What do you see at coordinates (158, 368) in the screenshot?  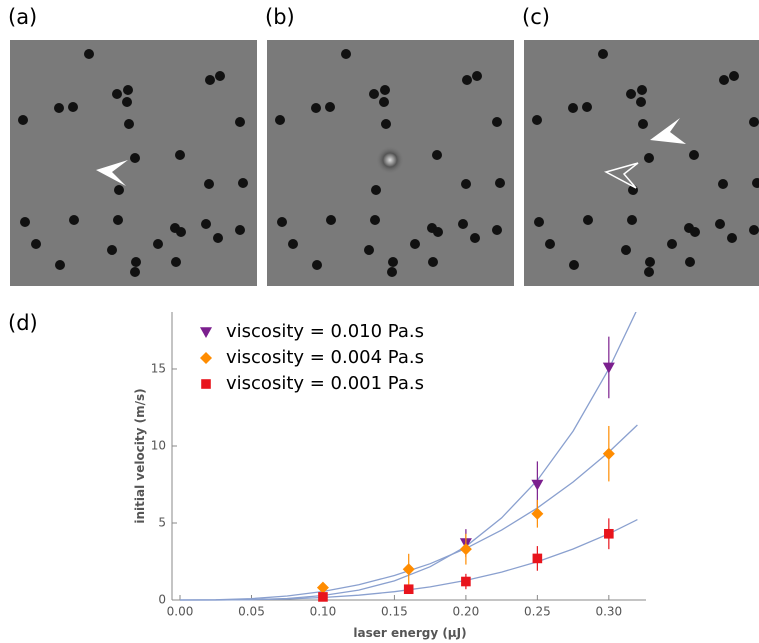 I see `y-tick-label: 15` at bounding box center [158, 368].